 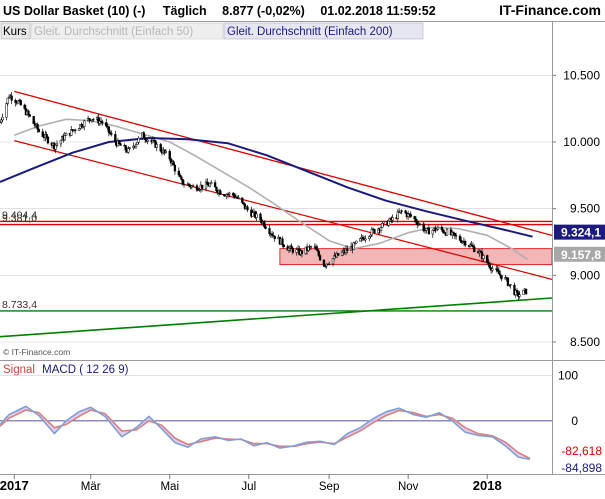 I want to click on legend-sma50-box, so click(x=127, y=31).